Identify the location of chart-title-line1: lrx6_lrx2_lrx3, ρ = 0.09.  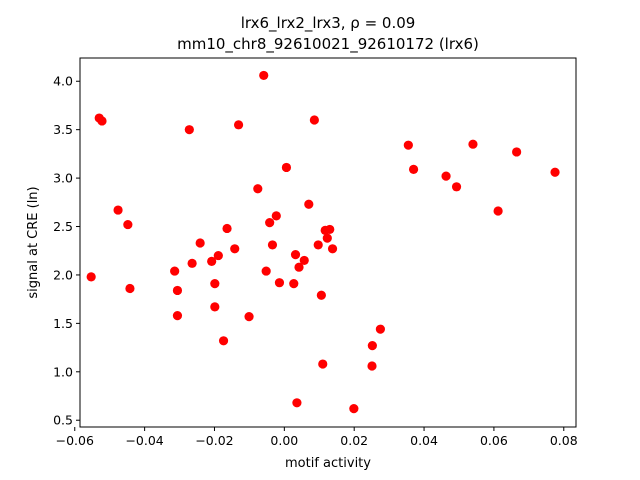
(328, 23).